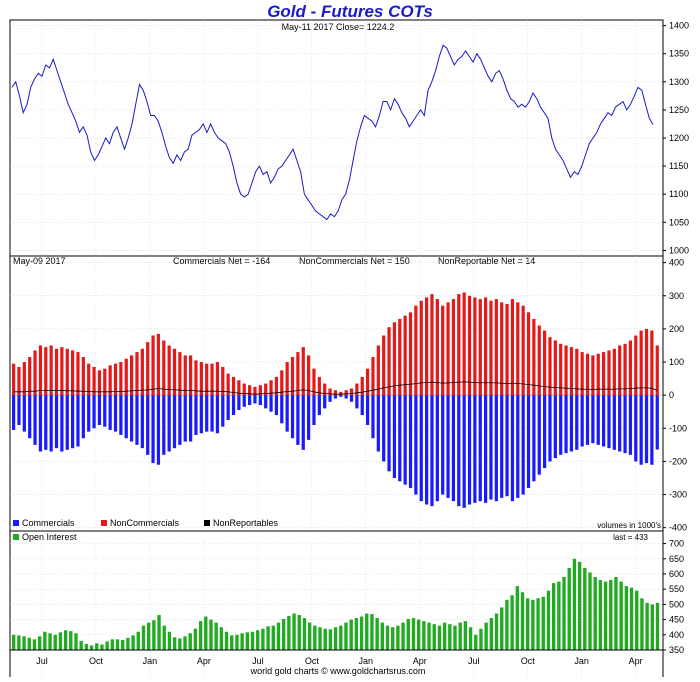 The image size is (700, 682). What do you see at coordinates (678, 528) in the screenshot?
I see `cot-tick-label: -400` at bounding box center [678, 528].